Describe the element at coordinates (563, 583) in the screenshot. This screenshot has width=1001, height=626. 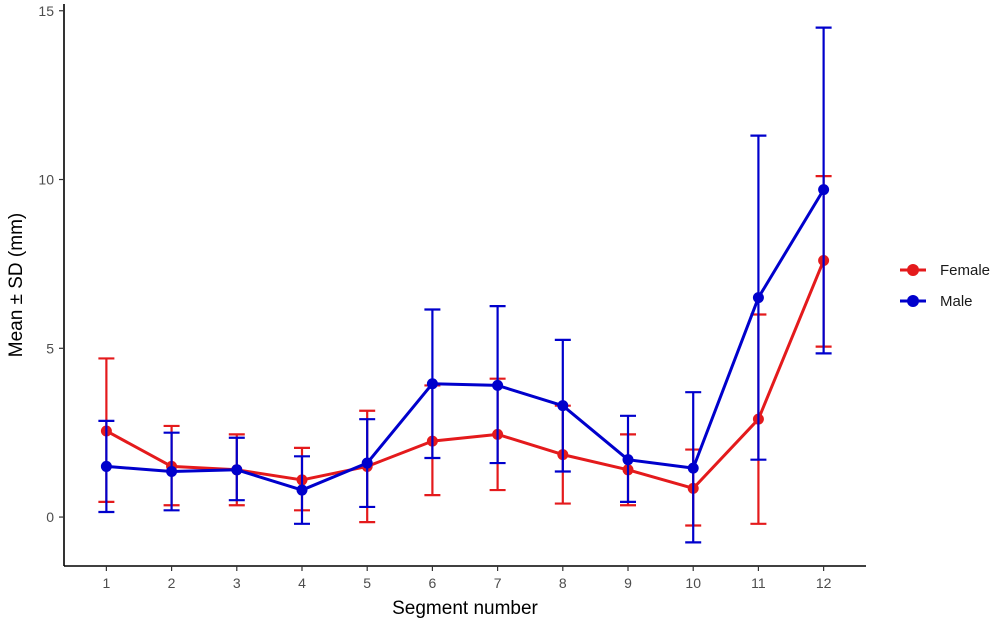
I see `x-tick-label: 8` at that location.